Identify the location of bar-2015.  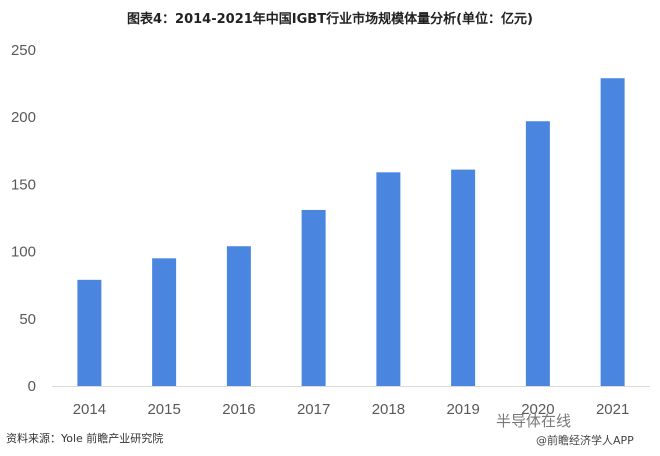
(164, 322).